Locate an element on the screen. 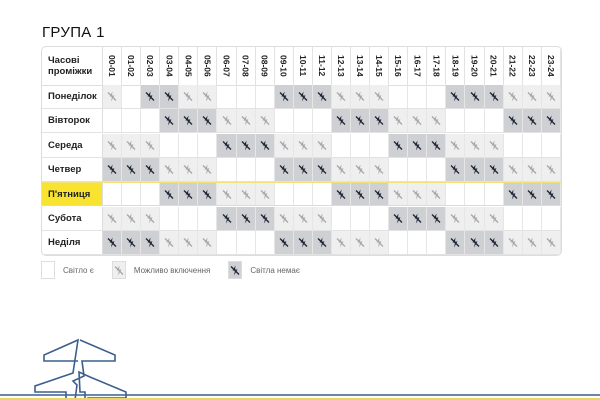 The height and width of the screenshot is (400, 600). legend-swatch-off is located at coordinates (235, 270).